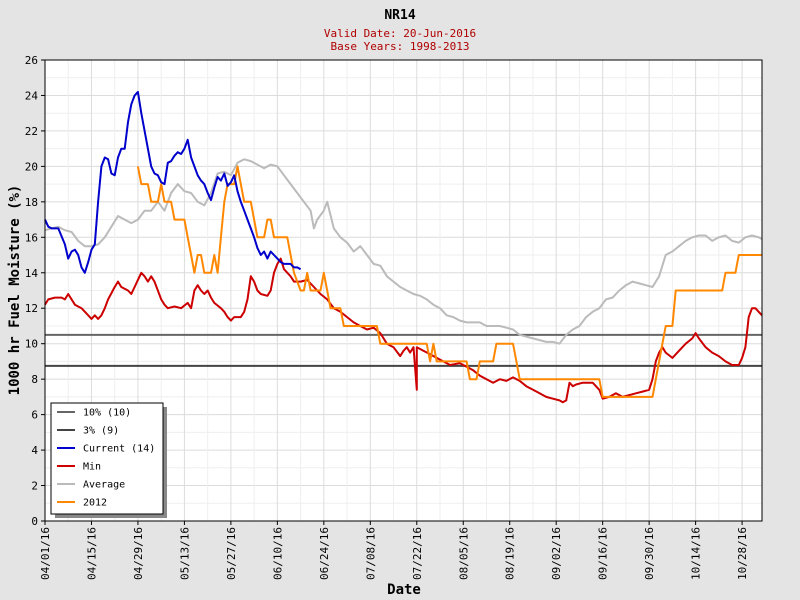 This screenshot has width=800, height=600. What do you see at coordinates (184, 553) in the screenshot?
I see `x-tick-label: 05/13/16` at bounding box center [184, 553].